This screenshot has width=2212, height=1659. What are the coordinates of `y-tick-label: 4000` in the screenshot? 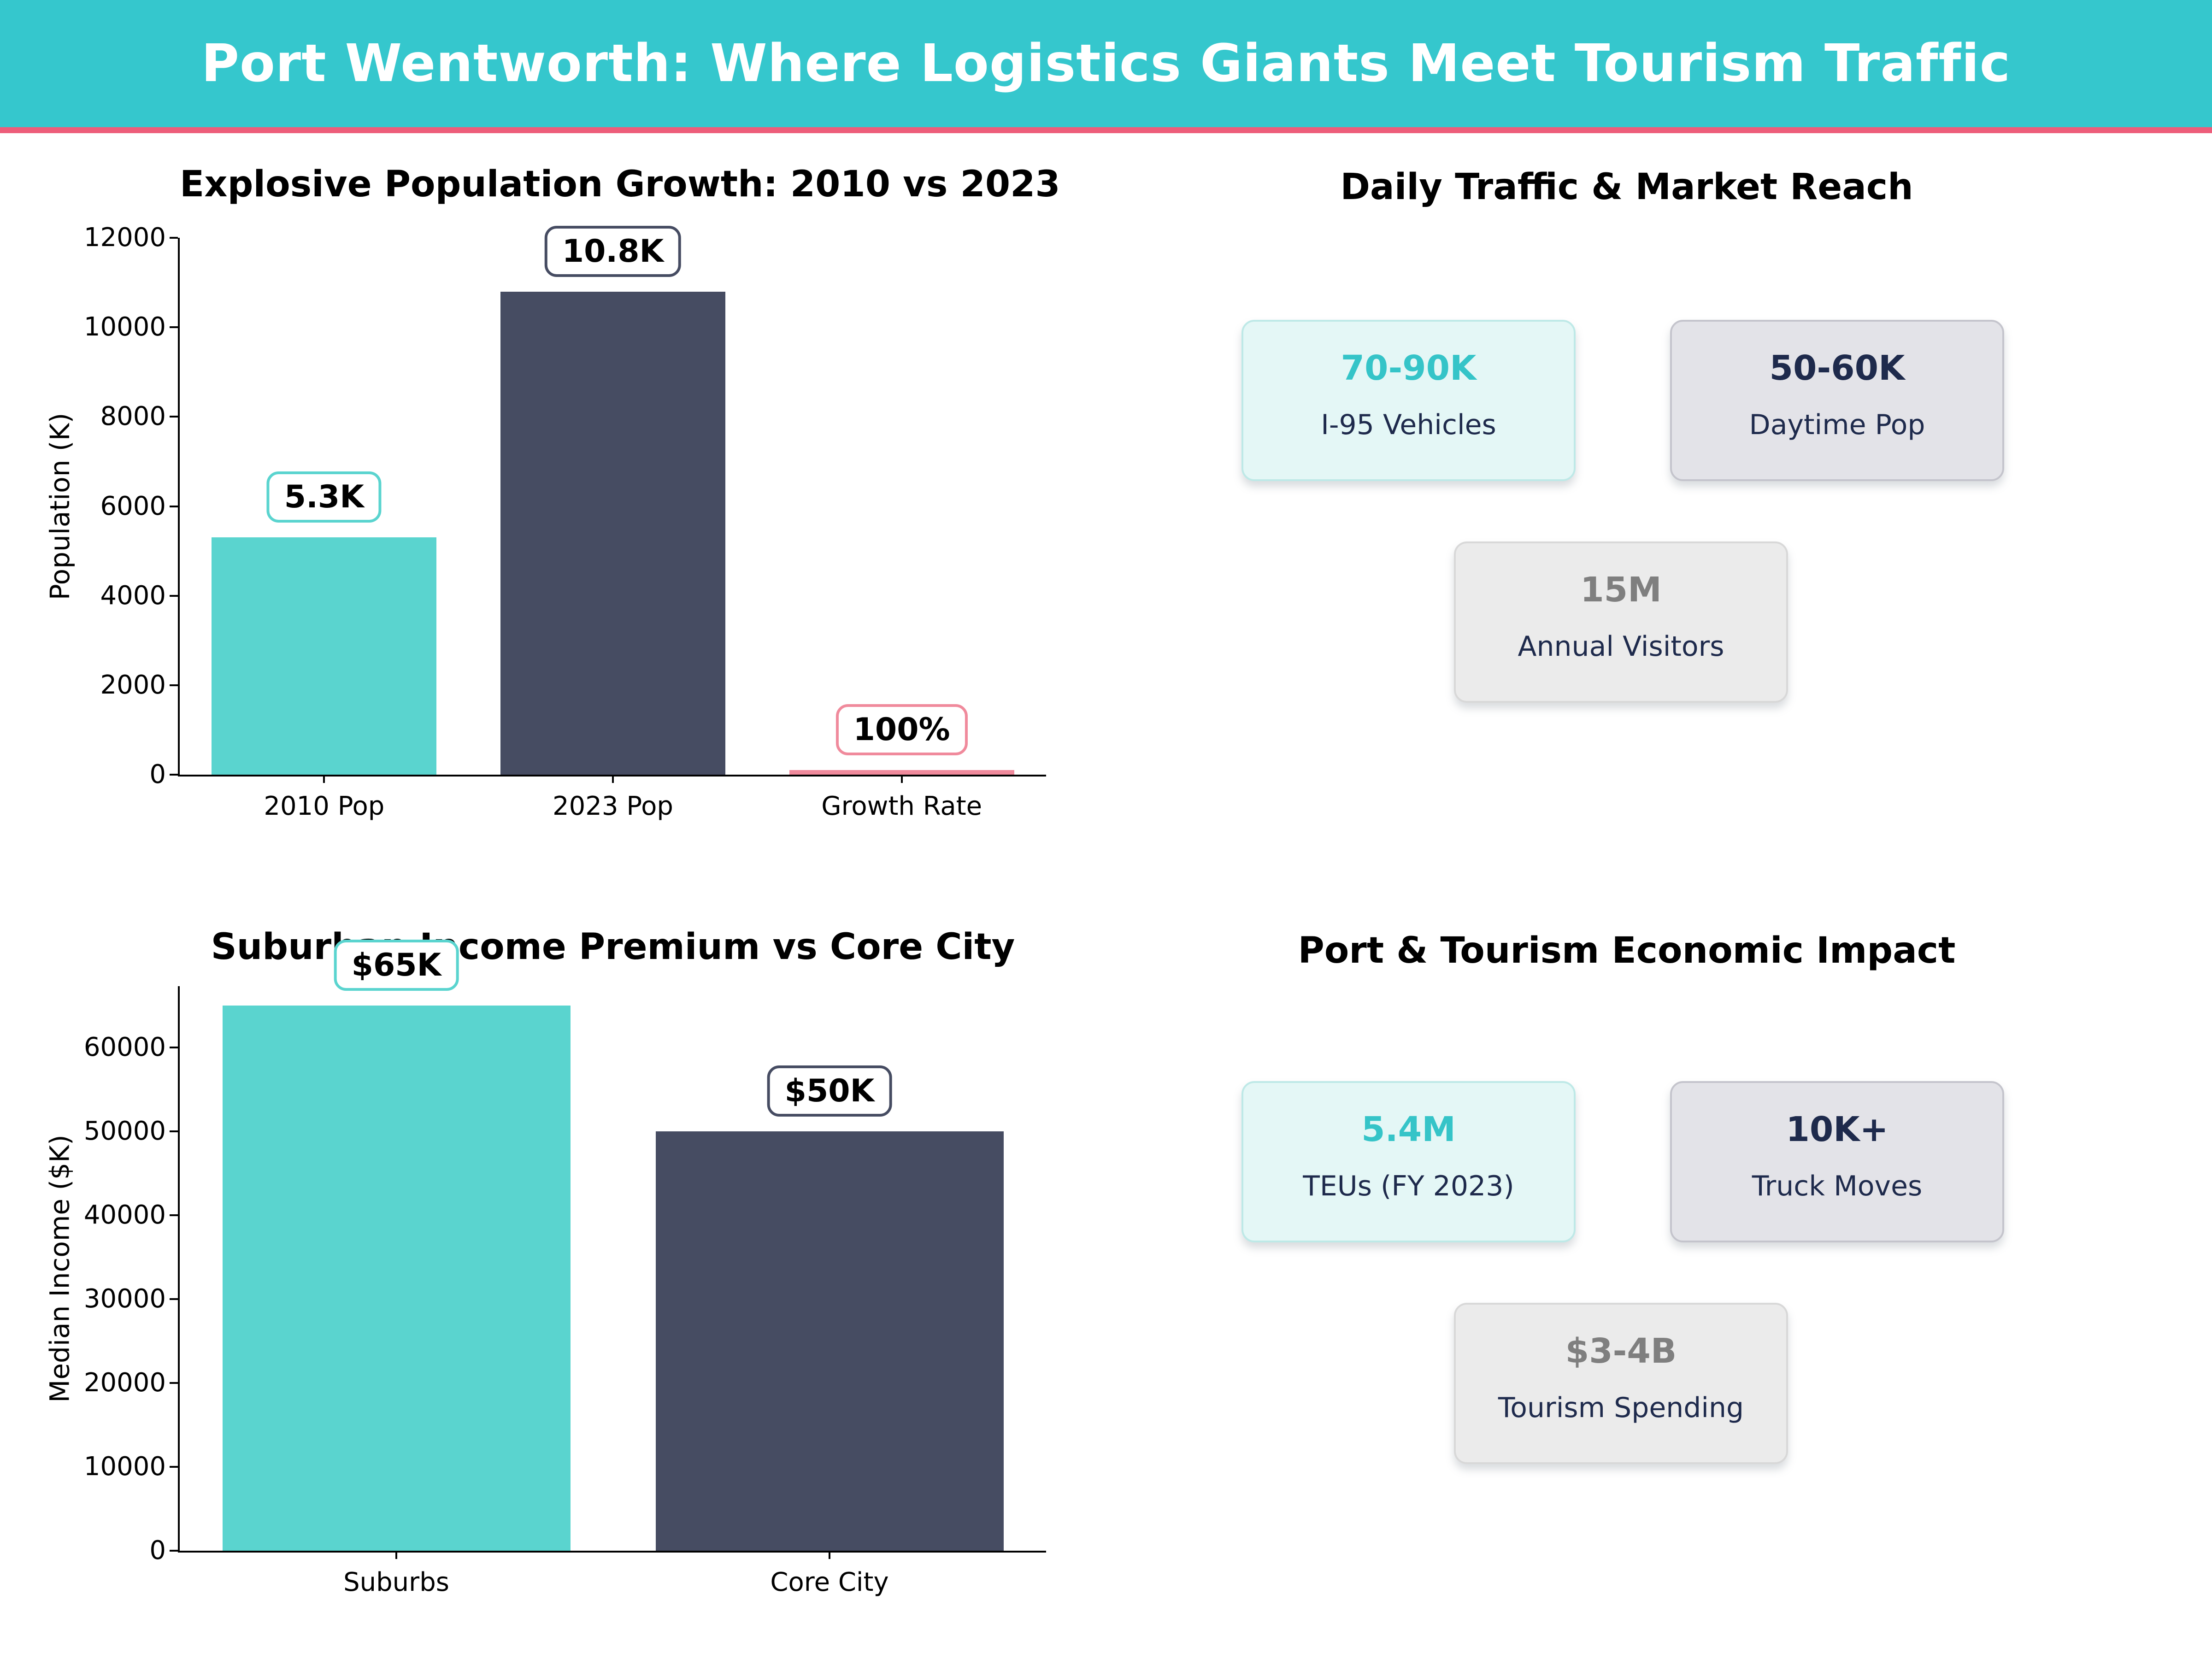 It's located at (133, 595).